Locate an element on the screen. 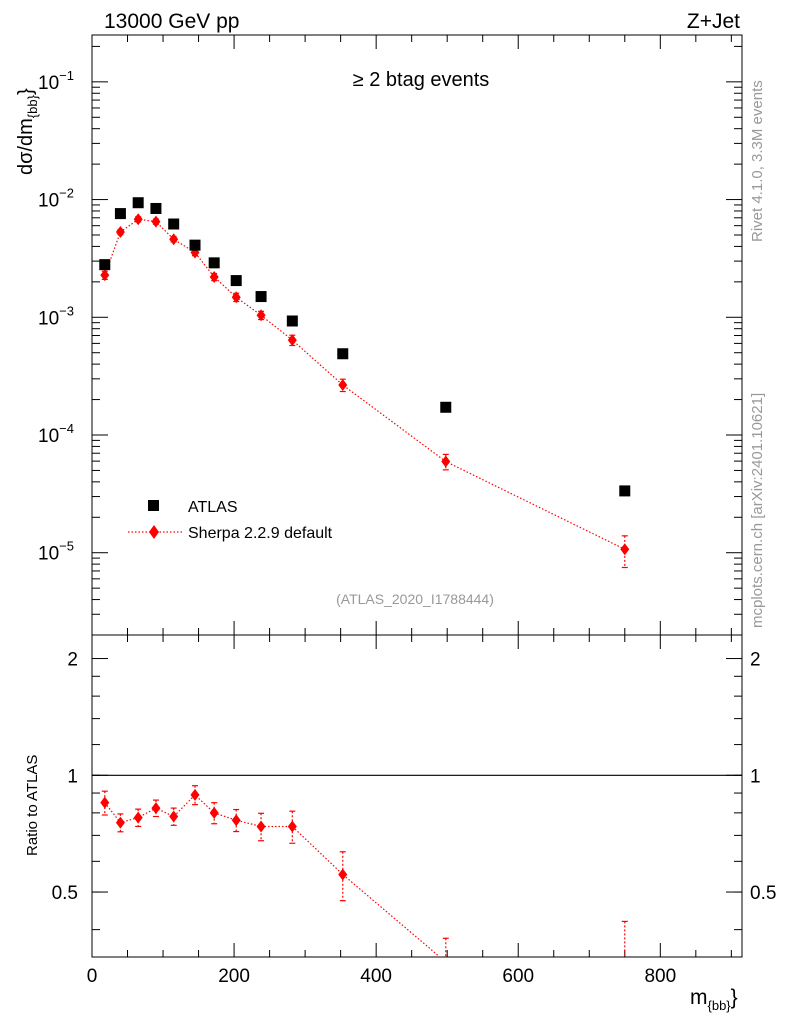 Image resolution: width=786 pixels, height=1024 pixels. legend-atlas-label: ATLAS is located at coordinates (213, 507).